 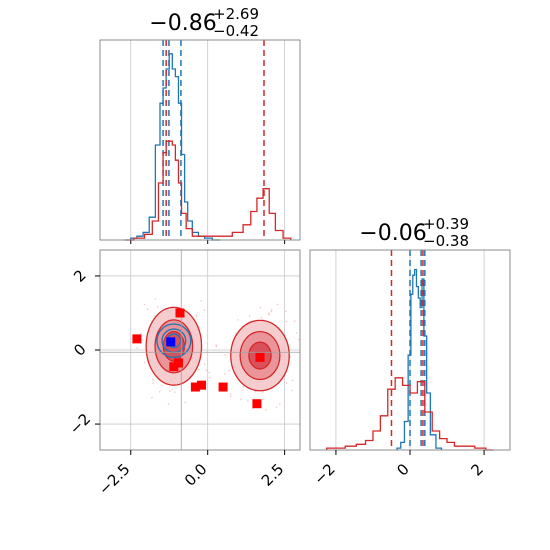 What do you see at coordinates (182, 23) in the screenshot?
I see `panel-title-value: −0.86` at bounding box center [182, 23].